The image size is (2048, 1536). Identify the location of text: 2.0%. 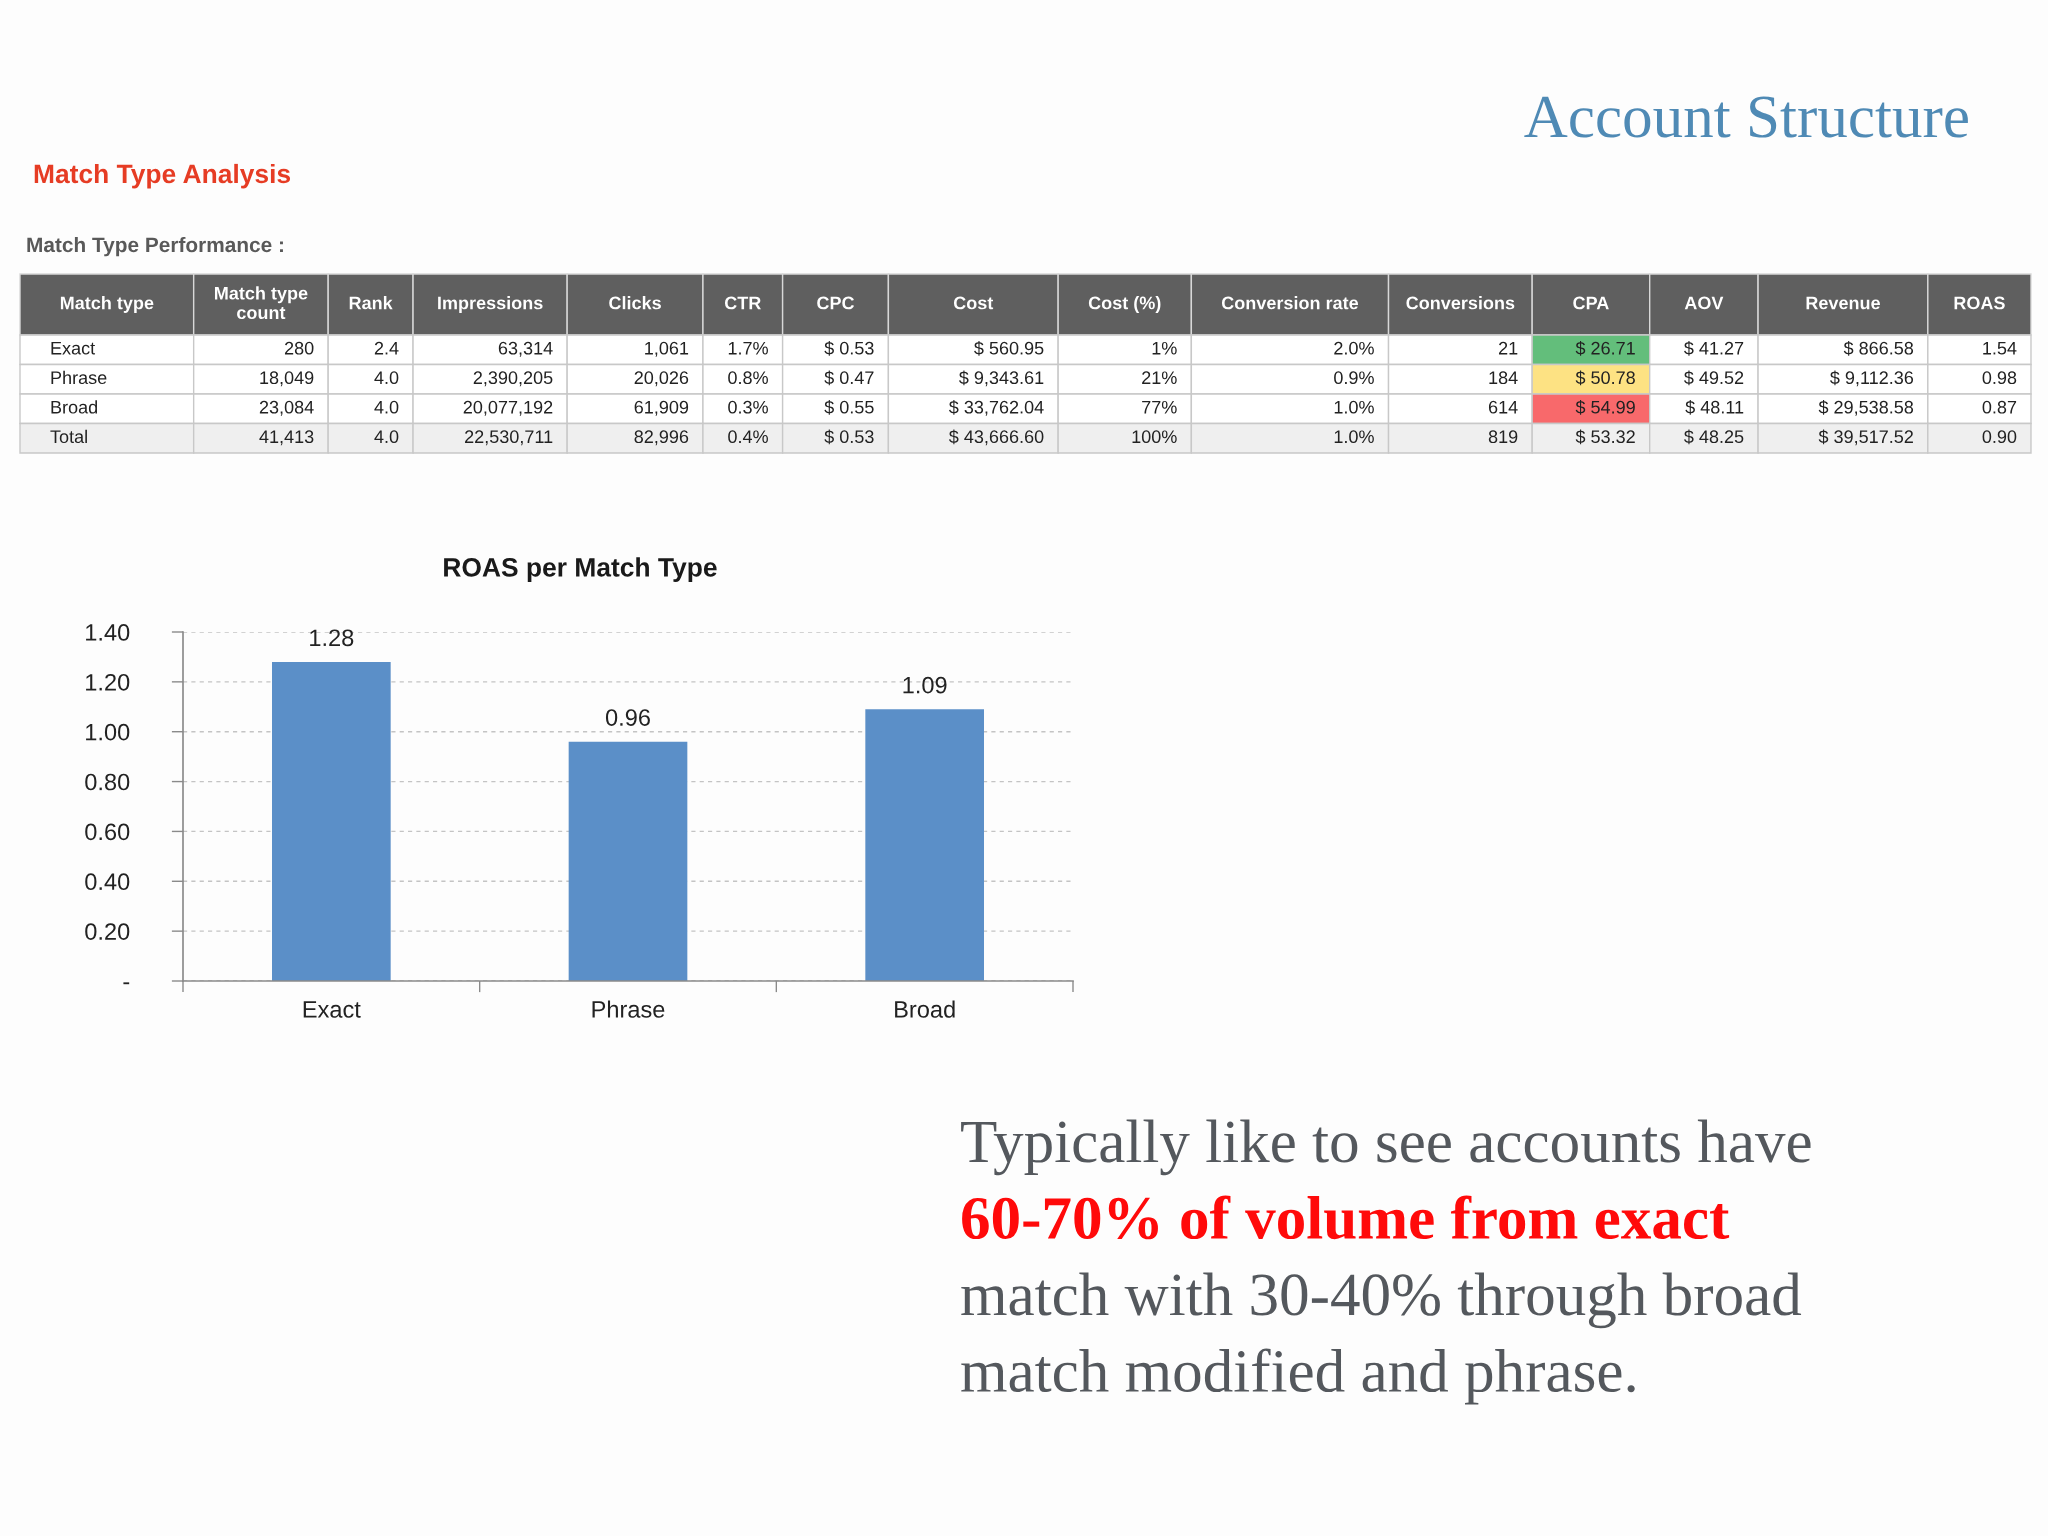
(1354, 348).